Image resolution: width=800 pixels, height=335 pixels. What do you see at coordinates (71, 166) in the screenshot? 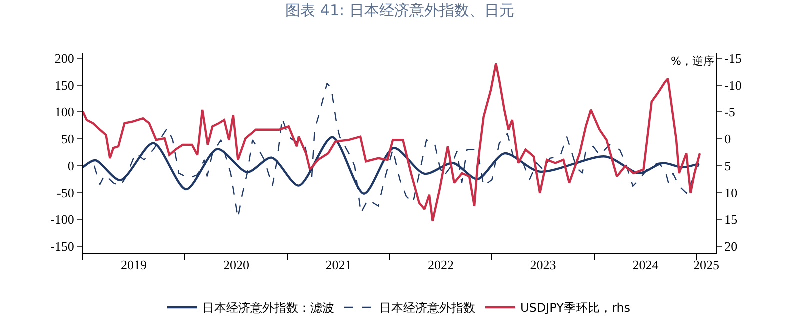
I see `y-tick-label: 0` at bounding box center [71, 166].